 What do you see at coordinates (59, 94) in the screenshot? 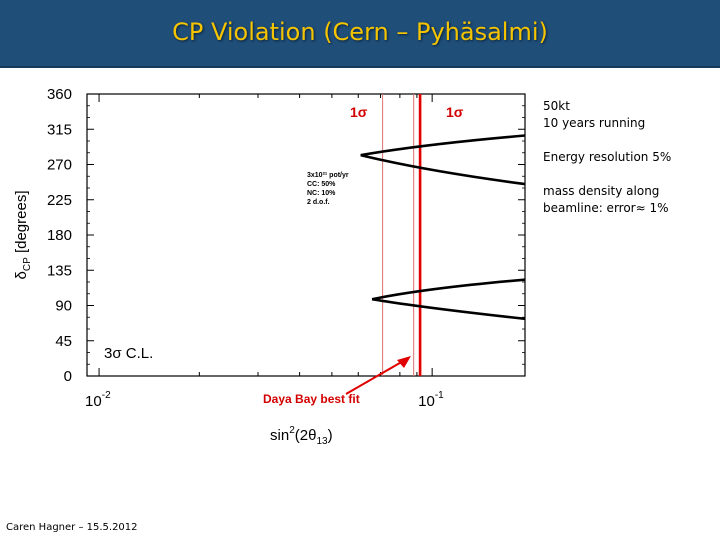
I see `y-tick-label: 360` at bounding box center [59, 94].